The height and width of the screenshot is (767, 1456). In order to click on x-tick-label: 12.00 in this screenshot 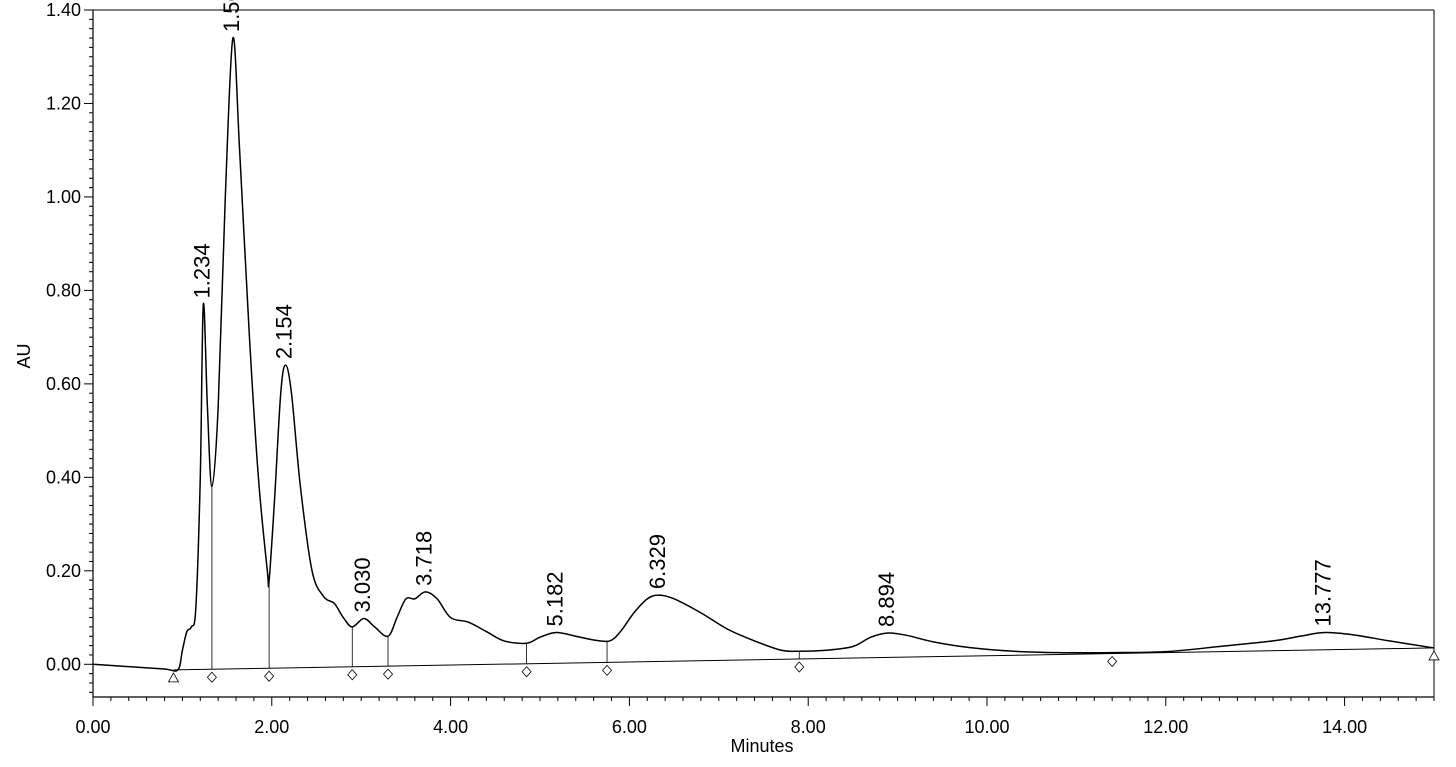, I will do `click(1165, 727)`.